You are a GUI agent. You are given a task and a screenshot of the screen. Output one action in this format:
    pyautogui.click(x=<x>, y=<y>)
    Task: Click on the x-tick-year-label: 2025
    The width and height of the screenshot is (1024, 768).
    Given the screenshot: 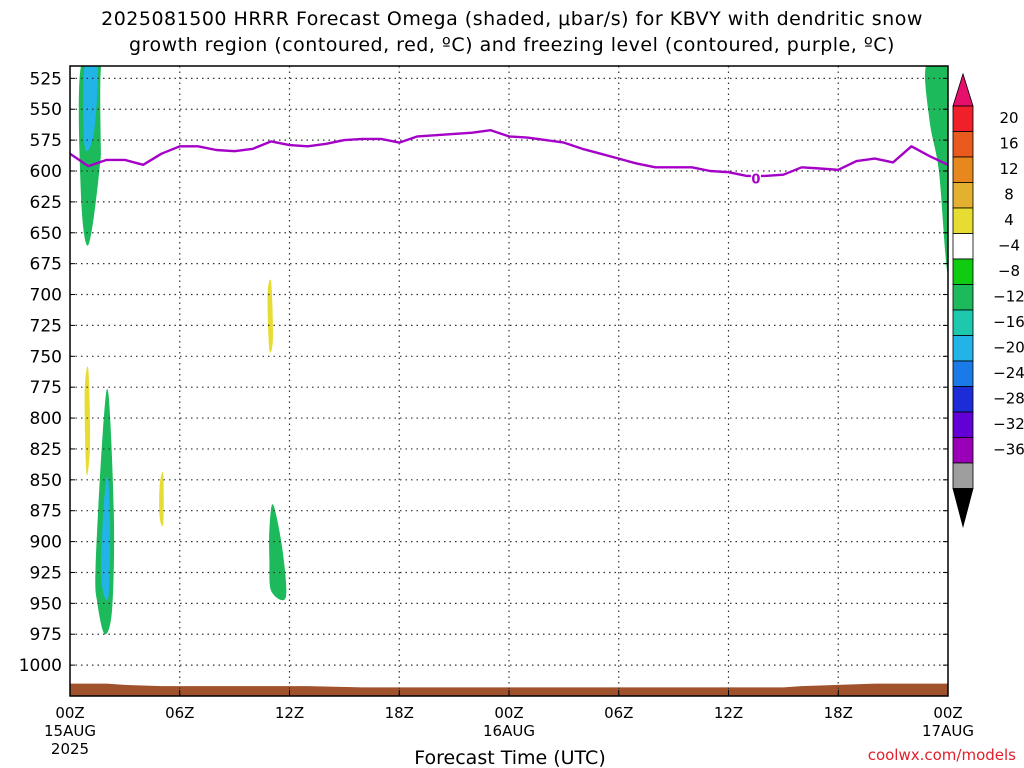 What is the action you would take?
    pyautogui.click(x=70, y=749)
    